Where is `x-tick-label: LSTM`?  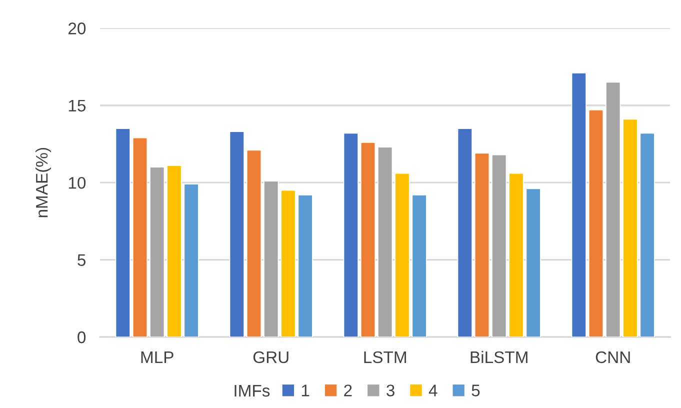 x-tick-label: LSTM is located at coordinates (385, 357).